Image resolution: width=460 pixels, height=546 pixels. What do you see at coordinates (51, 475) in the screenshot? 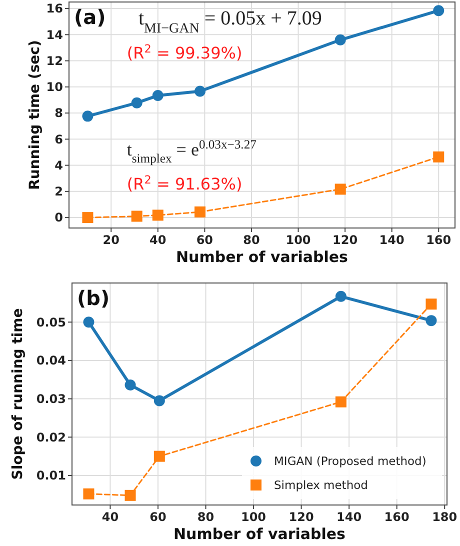
I see `y-tick-label: 0.01` at bounding box center [51, 475].